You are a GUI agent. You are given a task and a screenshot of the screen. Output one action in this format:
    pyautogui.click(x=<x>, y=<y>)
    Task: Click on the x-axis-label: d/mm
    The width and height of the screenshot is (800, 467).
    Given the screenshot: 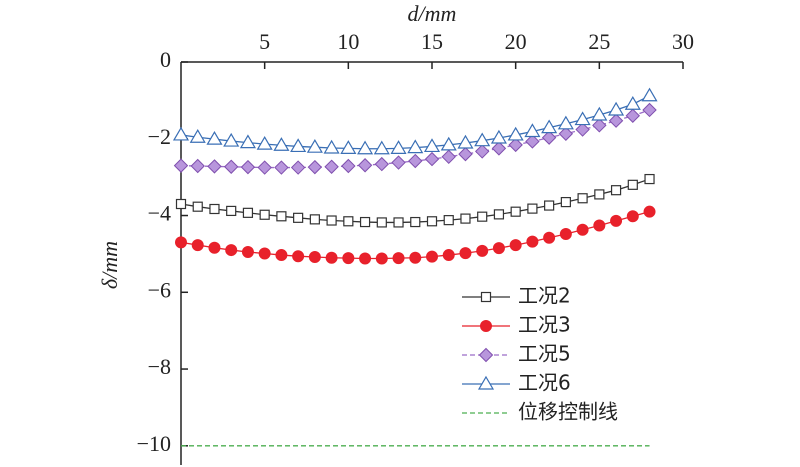 What is the action you would take?
    pyautogui.click(x=432, y=13)
    